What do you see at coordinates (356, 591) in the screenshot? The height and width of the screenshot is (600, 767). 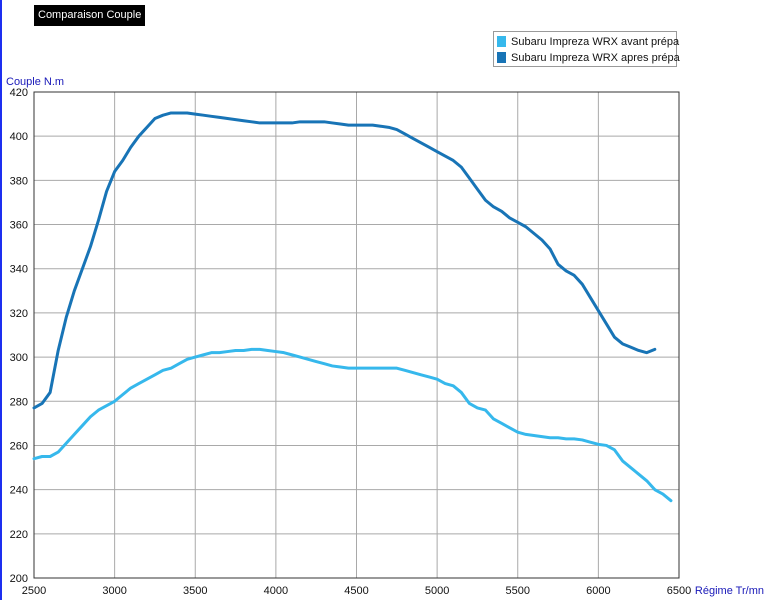 I see `x-tick-label-4: 4500` at bounding box center [356, 591].